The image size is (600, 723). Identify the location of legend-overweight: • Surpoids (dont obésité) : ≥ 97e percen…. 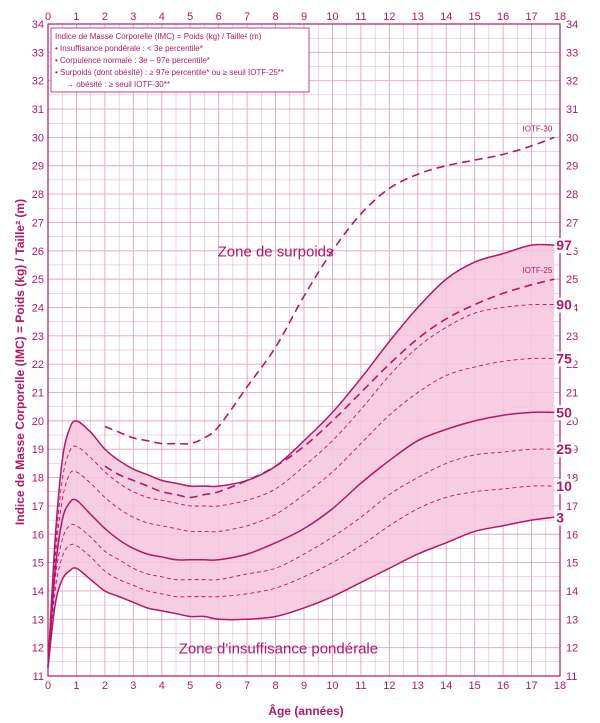
(169, 72).